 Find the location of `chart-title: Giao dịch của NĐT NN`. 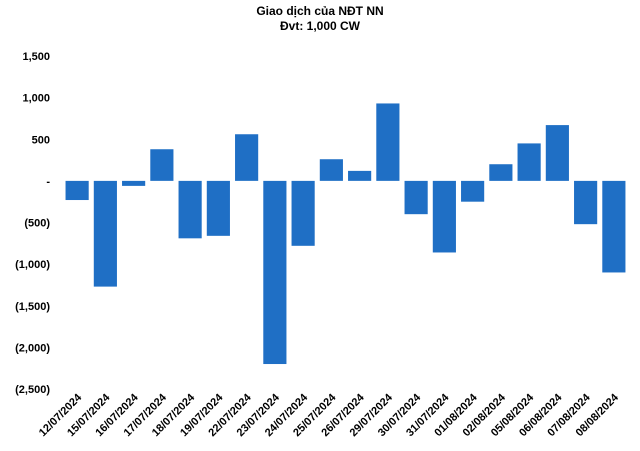

chart-title: Giao dịch của NĐT NN is located at coordinates (320, 11).